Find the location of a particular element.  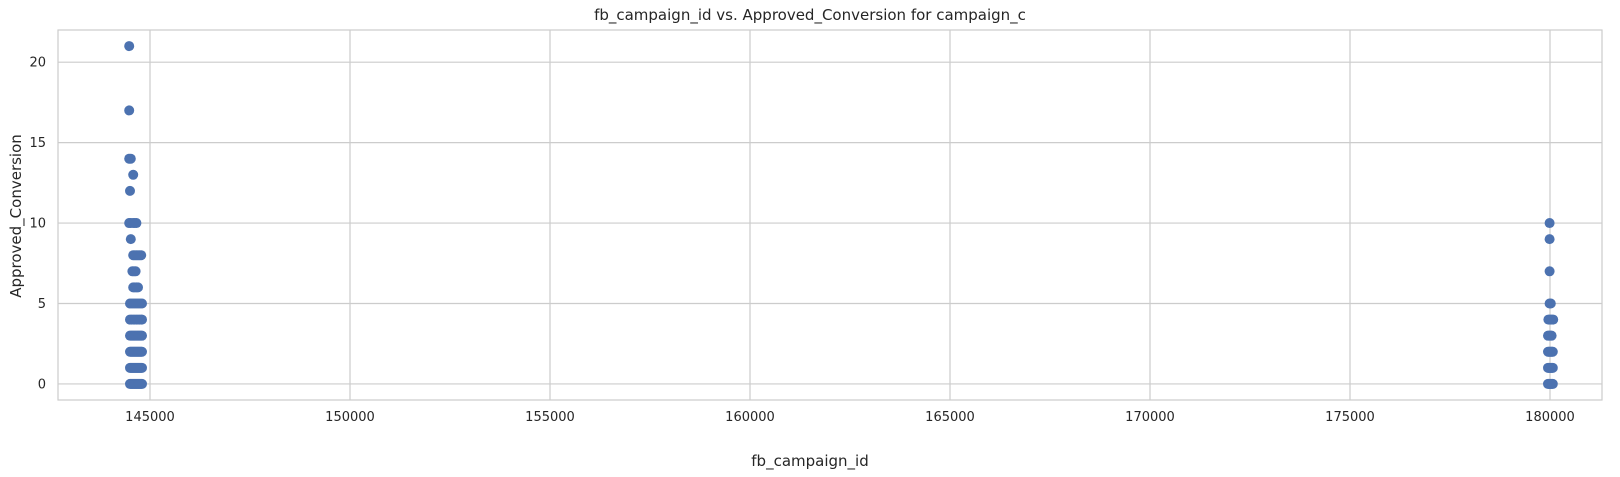

x-tick-label: 165000 is located at coordinates (950, 417).